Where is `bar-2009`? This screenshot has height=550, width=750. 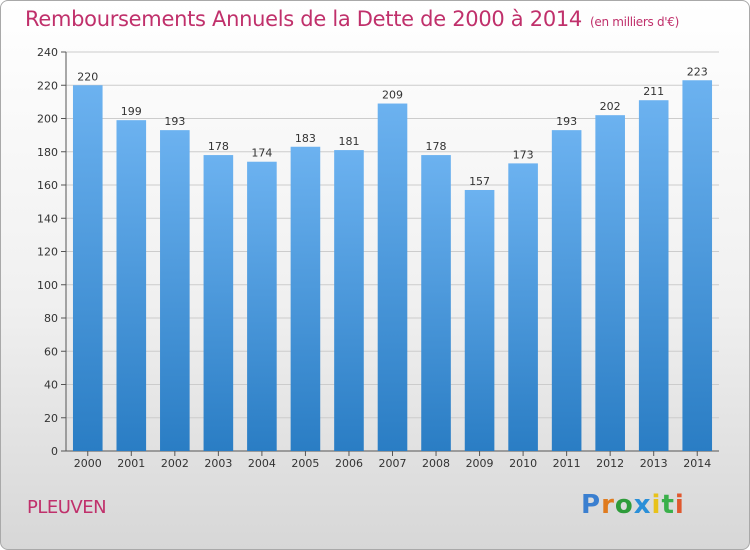 bar-2009 is located at coordinates (479, 320).